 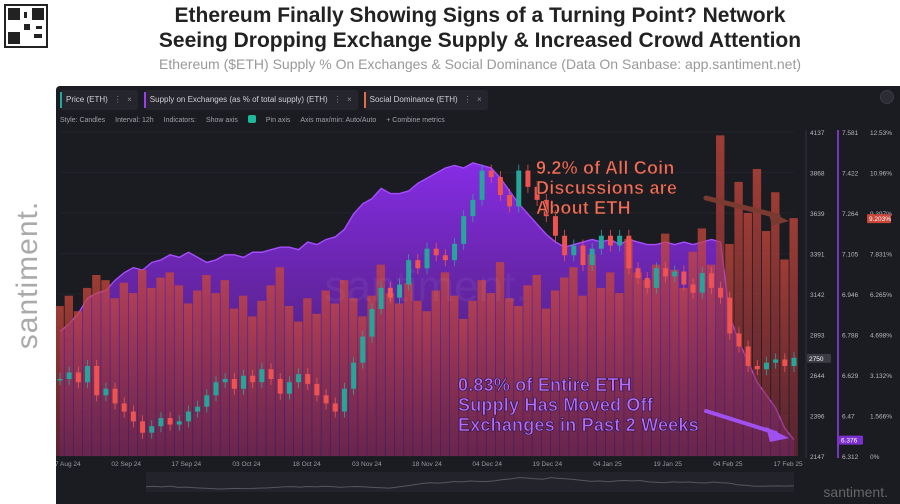 What do you see at coordinates (881, 295) in the screenshot?
I see `social-tick: 6.265%` at bounding box center [881, 295].